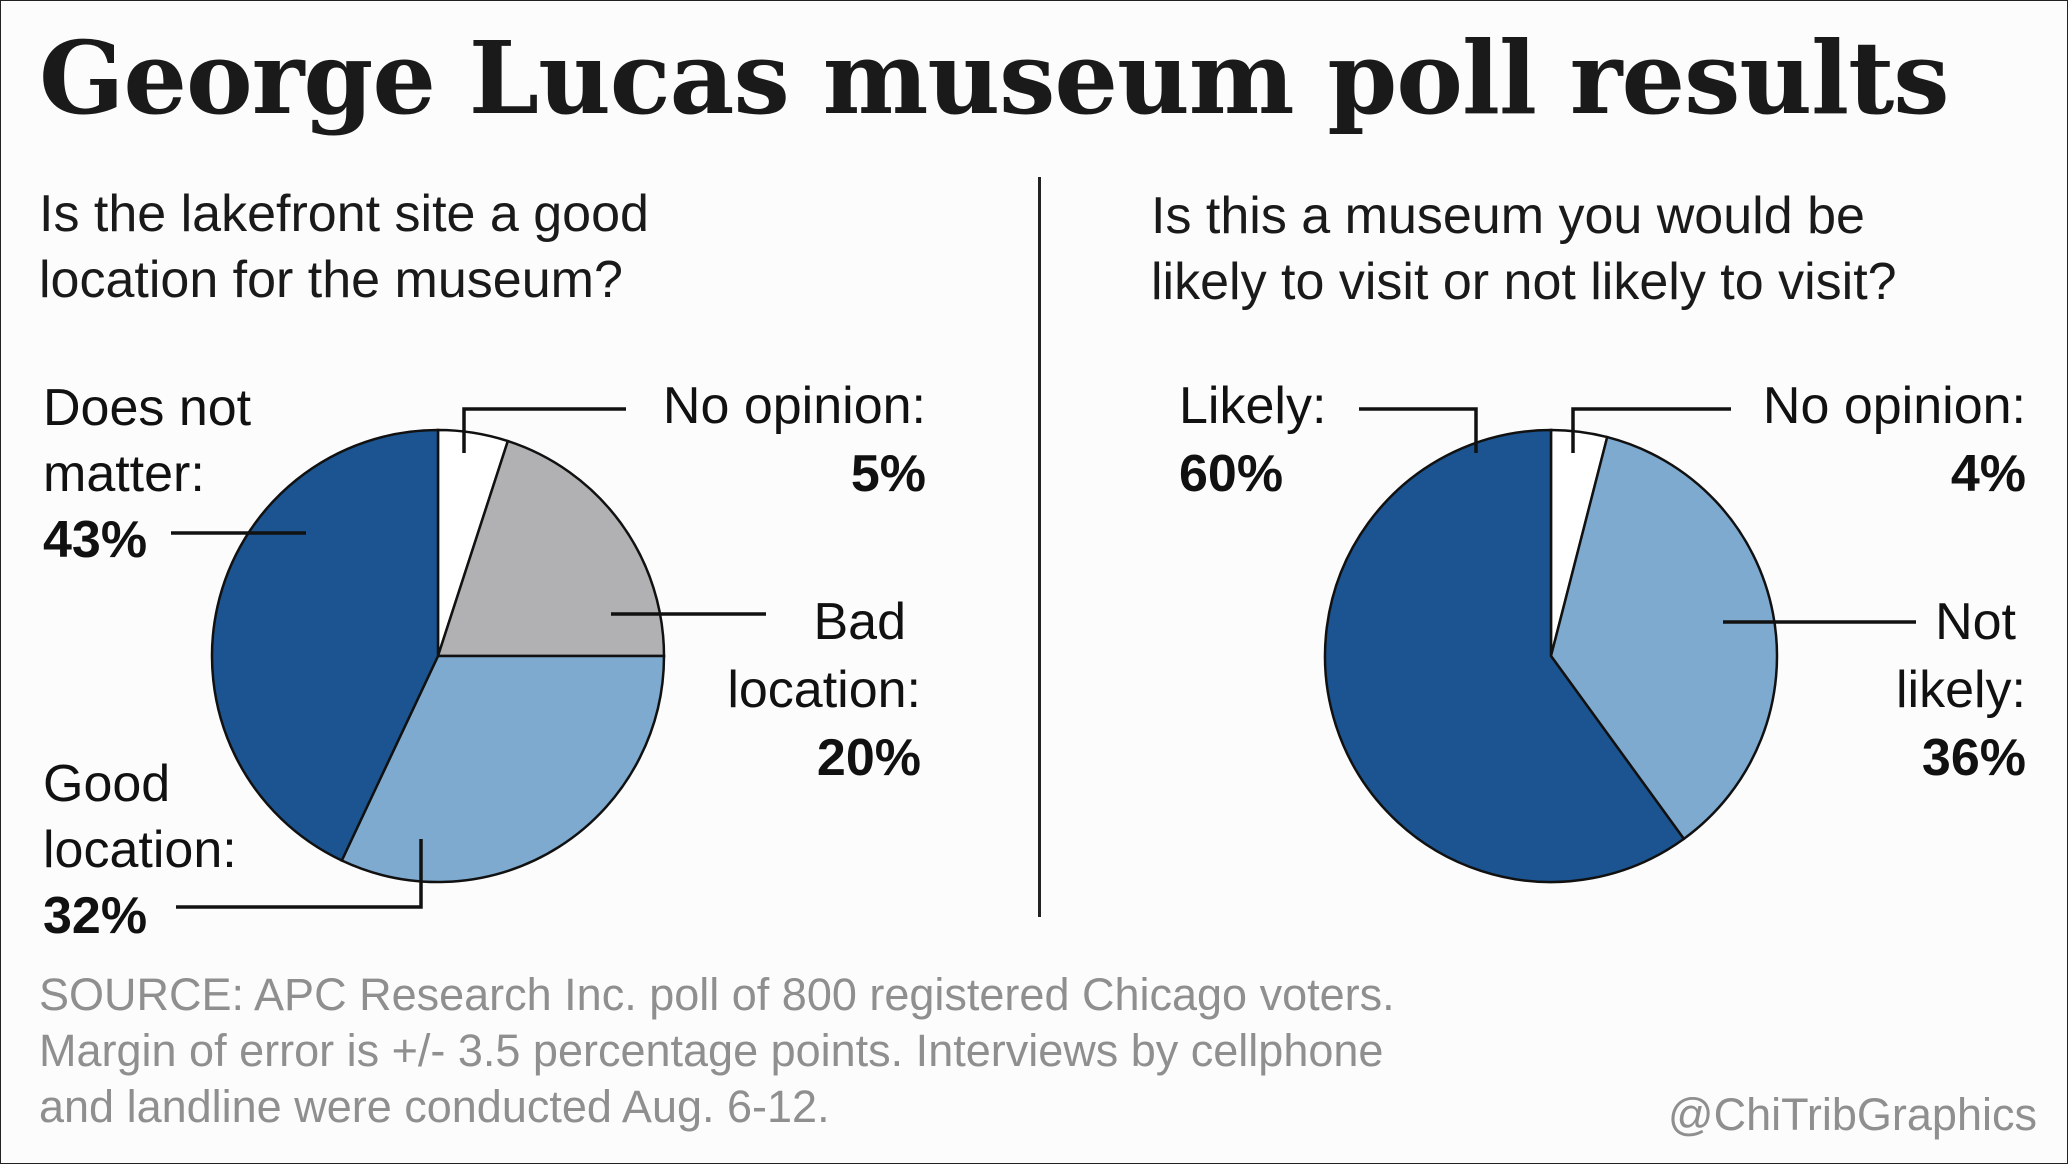  I want to click on visit-slice-not-likely, so click(1664, 638).